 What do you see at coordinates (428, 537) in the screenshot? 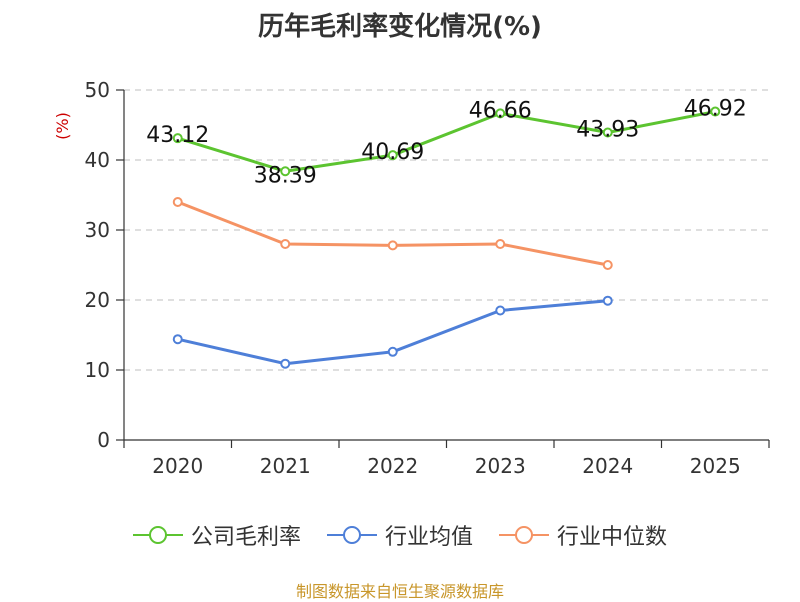
I see `legend-label-industry-mean: 行业均值` at bounding box center [428, 537].